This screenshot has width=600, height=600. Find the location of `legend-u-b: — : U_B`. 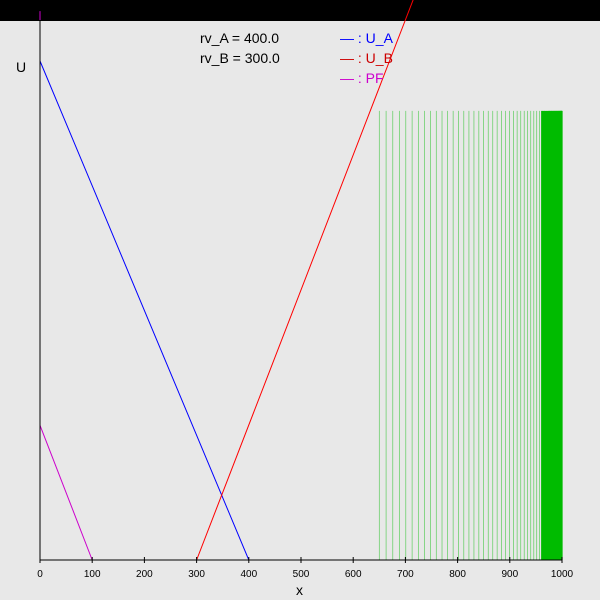

legend-u-b: — : U_B is located at coordinates (366, 58).